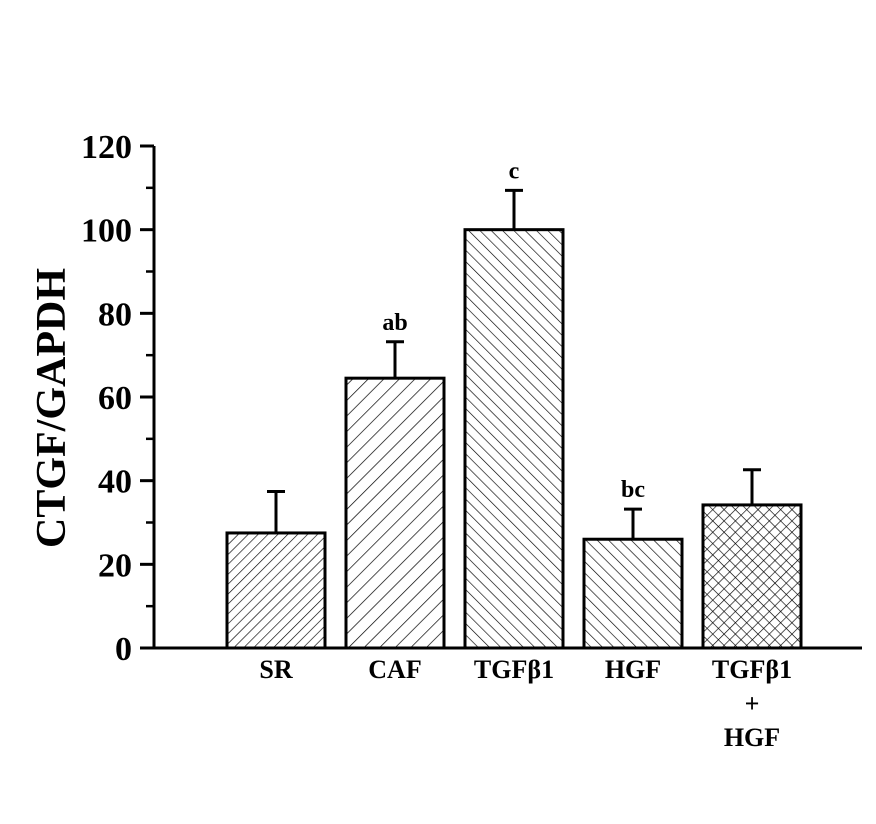  I want to click on y-tick-label: 20, so click(115, 565).